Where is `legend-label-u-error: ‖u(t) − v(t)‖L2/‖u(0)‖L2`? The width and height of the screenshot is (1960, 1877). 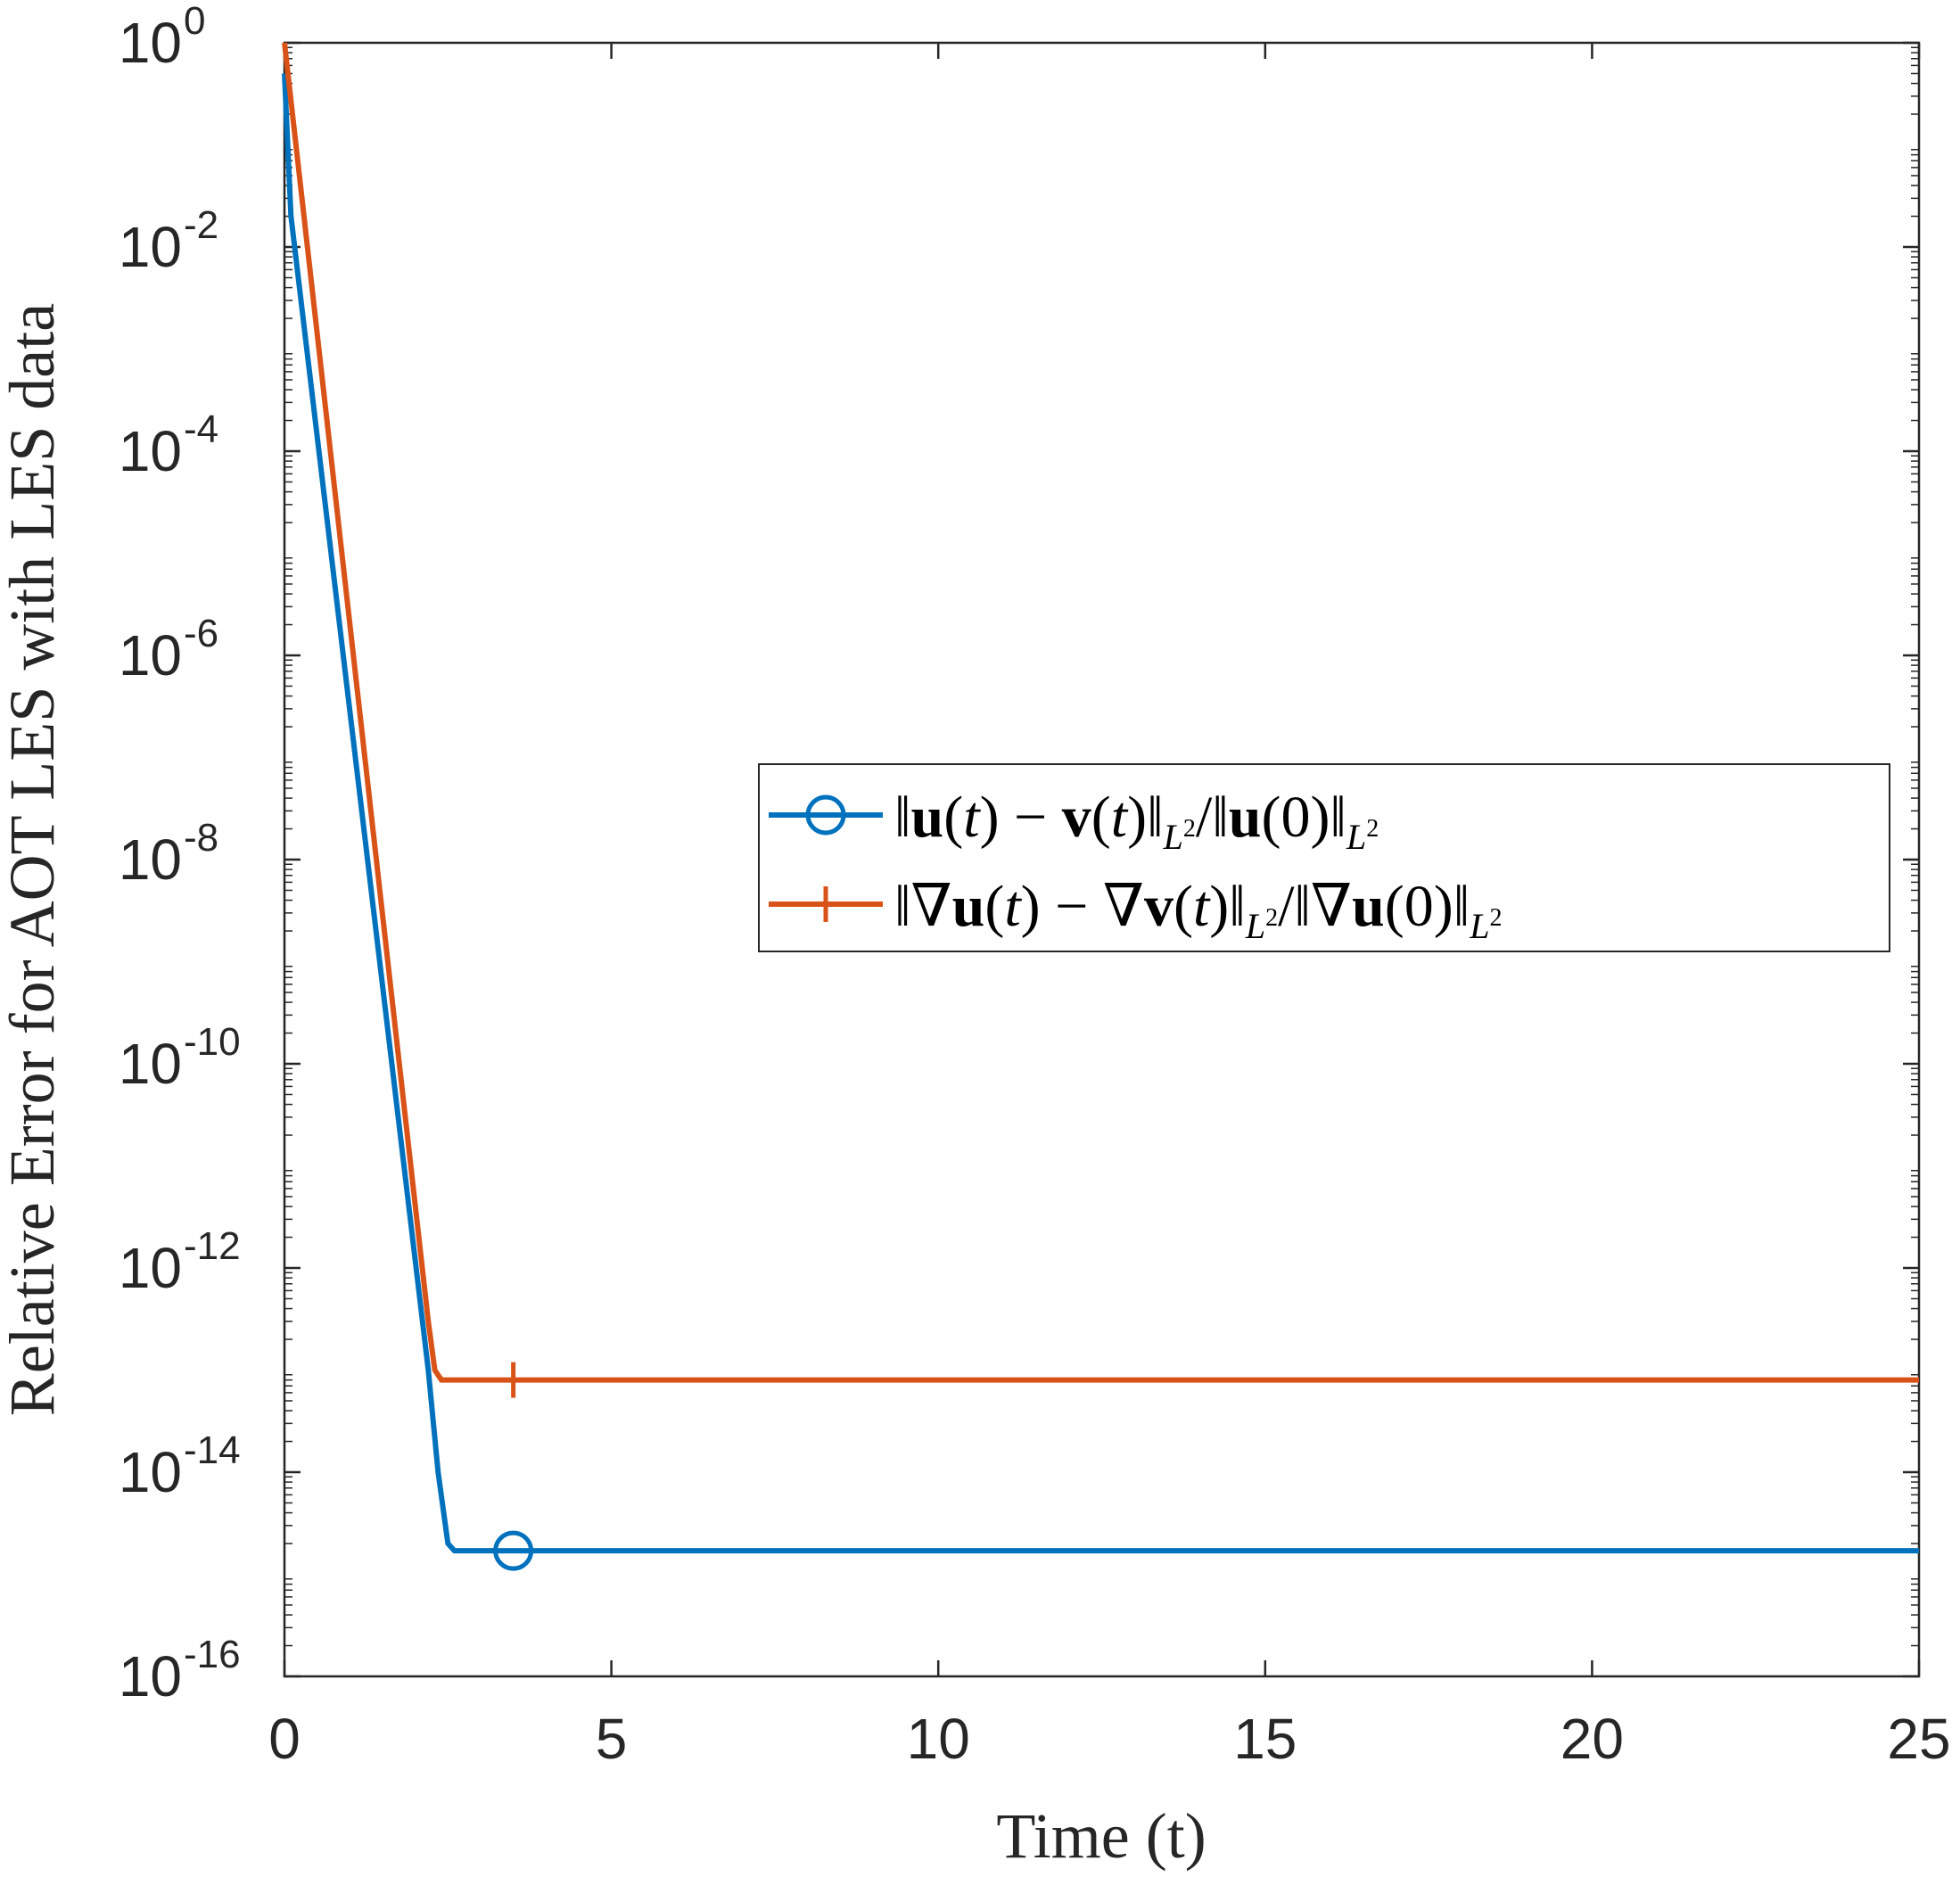 legend-label-u-error: ‖u(t) − v(t)‖L2/‖u(0)‖L2 is located at coordinates (1136, 821).